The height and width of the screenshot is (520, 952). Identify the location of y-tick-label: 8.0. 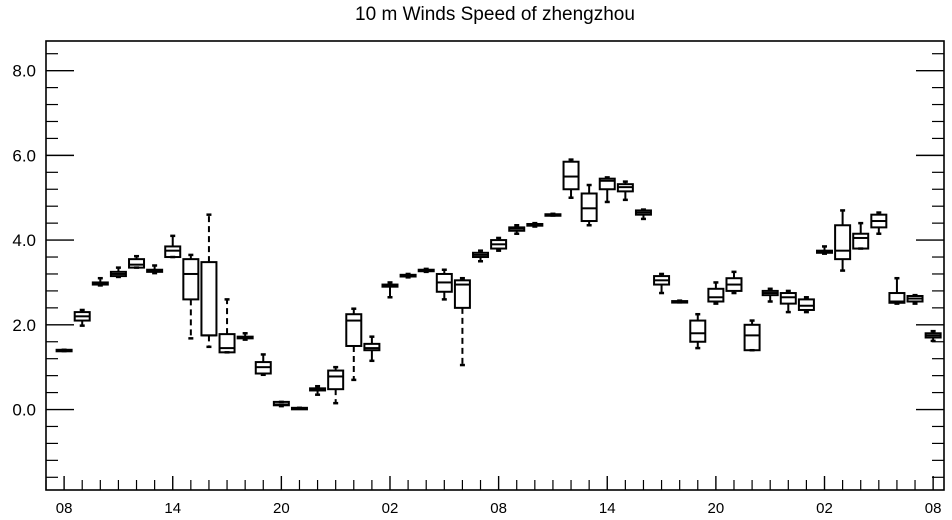
(24, 71).